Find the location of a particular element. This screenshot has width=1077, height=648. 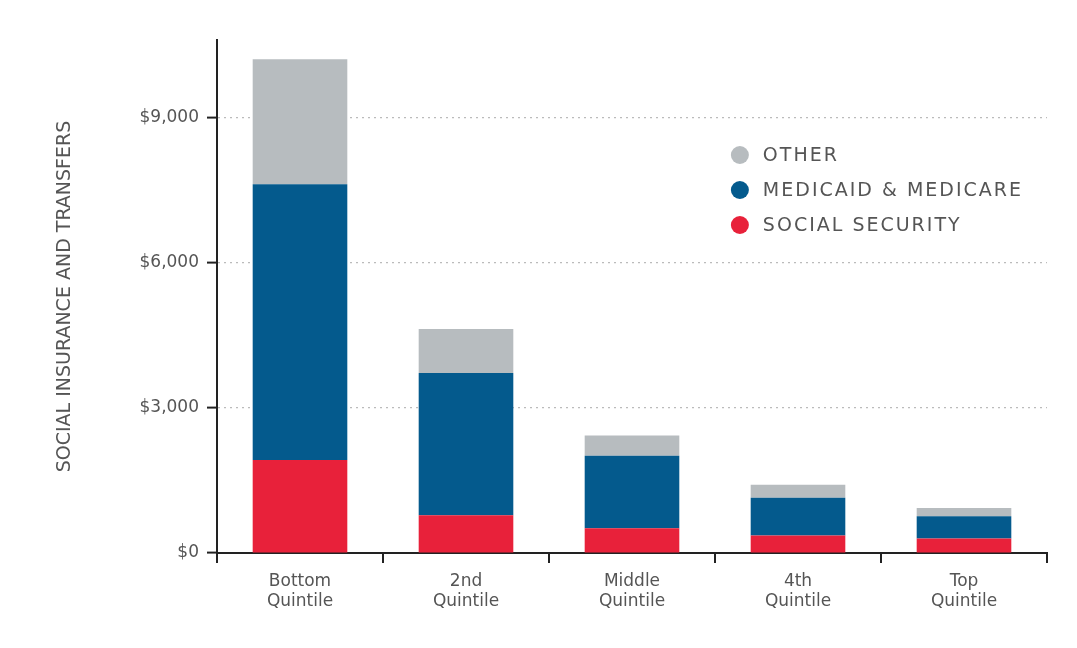

y-tick-label: $3,000 is located at coordinates (169, 406).